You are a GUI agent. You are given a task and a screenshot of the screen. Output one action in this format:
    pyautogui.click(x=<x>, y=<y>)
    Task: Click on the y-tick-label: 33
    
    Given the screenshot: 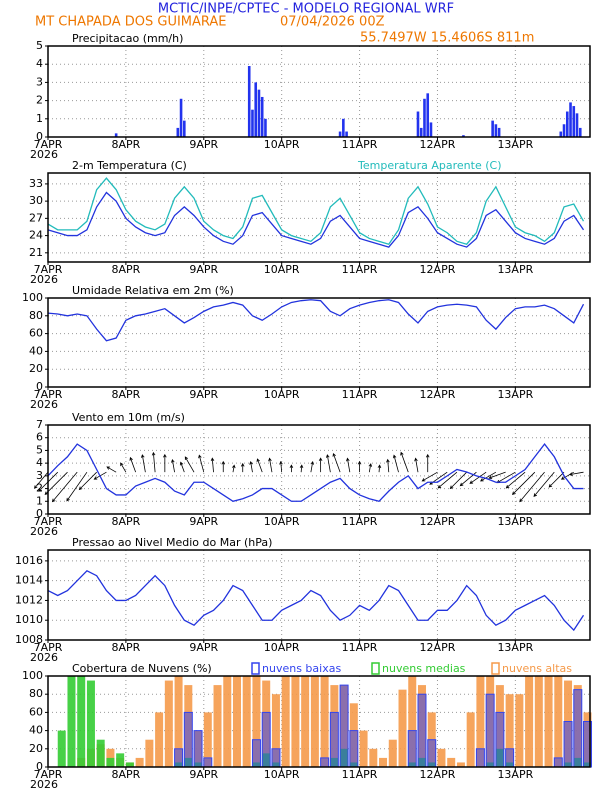 What is the action you would take?
    pyautogui.click(x=36, y=183)
    